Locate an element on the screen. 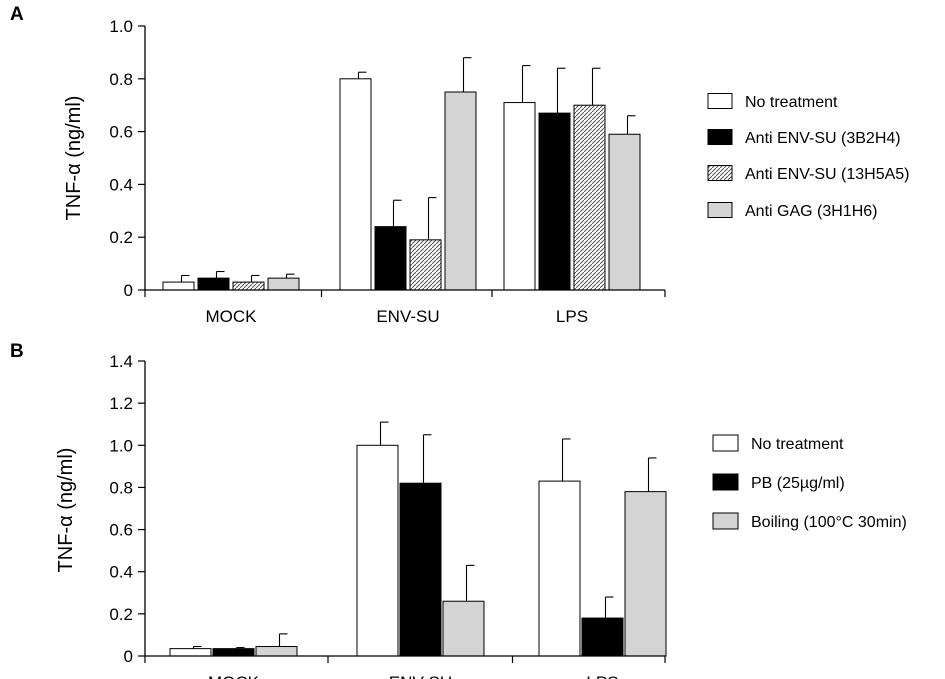 Image resolution: width=945 pixels, height=679 pixels. panel-b-y-ticks: 0 0.2 0.4 0.6 0.8 1.0 1.2 1.4 is located at coordinates (127, 509).